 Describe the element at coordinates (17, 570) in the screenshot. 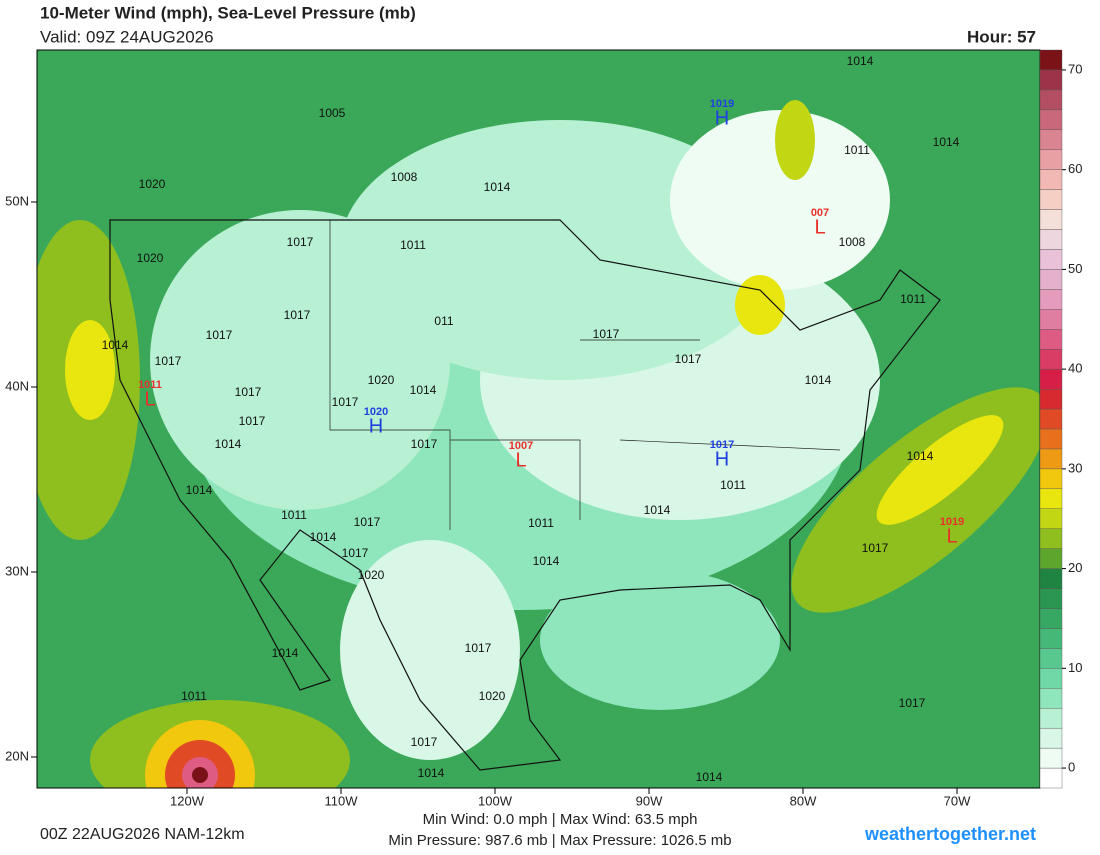

I see `lat-label: 30N` at that location.